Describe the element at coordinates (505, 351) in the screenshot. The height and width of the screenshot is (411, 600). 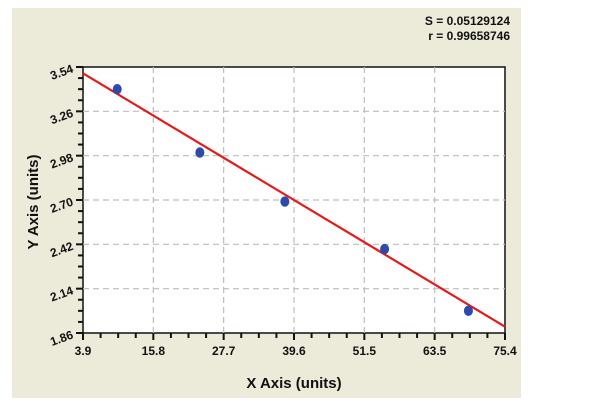
I see `x-tick-label: 75.4` at that location.